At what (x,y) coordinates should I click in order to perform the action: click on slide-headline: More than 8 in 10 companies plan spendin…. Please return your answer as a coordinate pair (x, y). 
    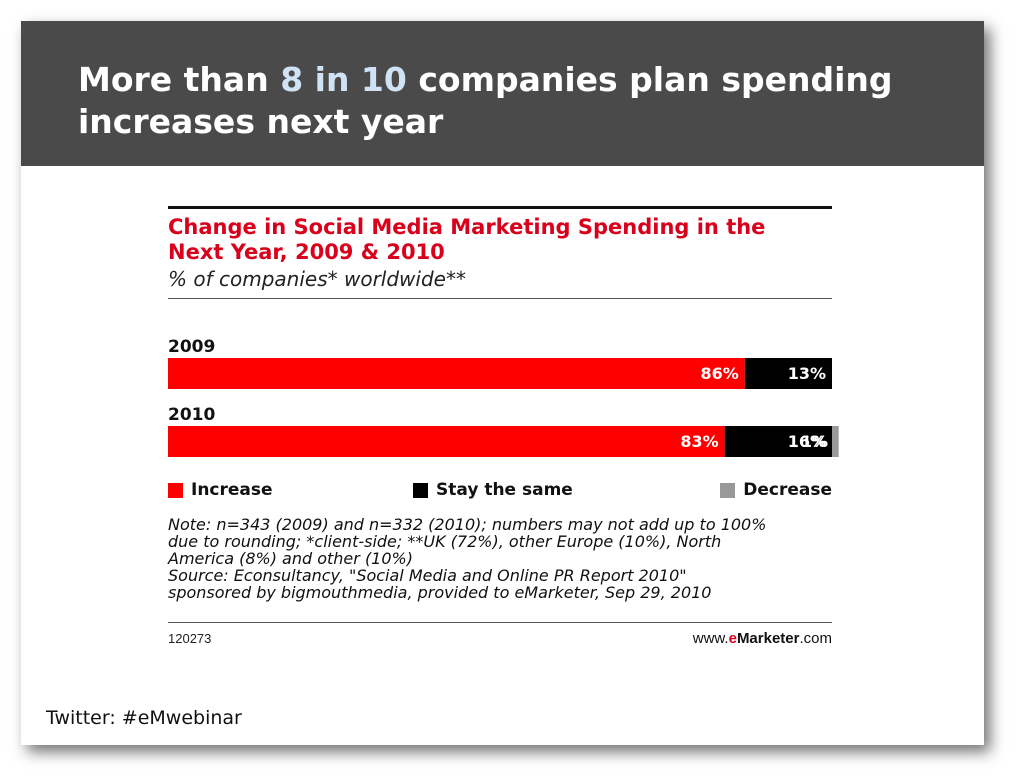
    Looking at the image, I should click on (518, 101).